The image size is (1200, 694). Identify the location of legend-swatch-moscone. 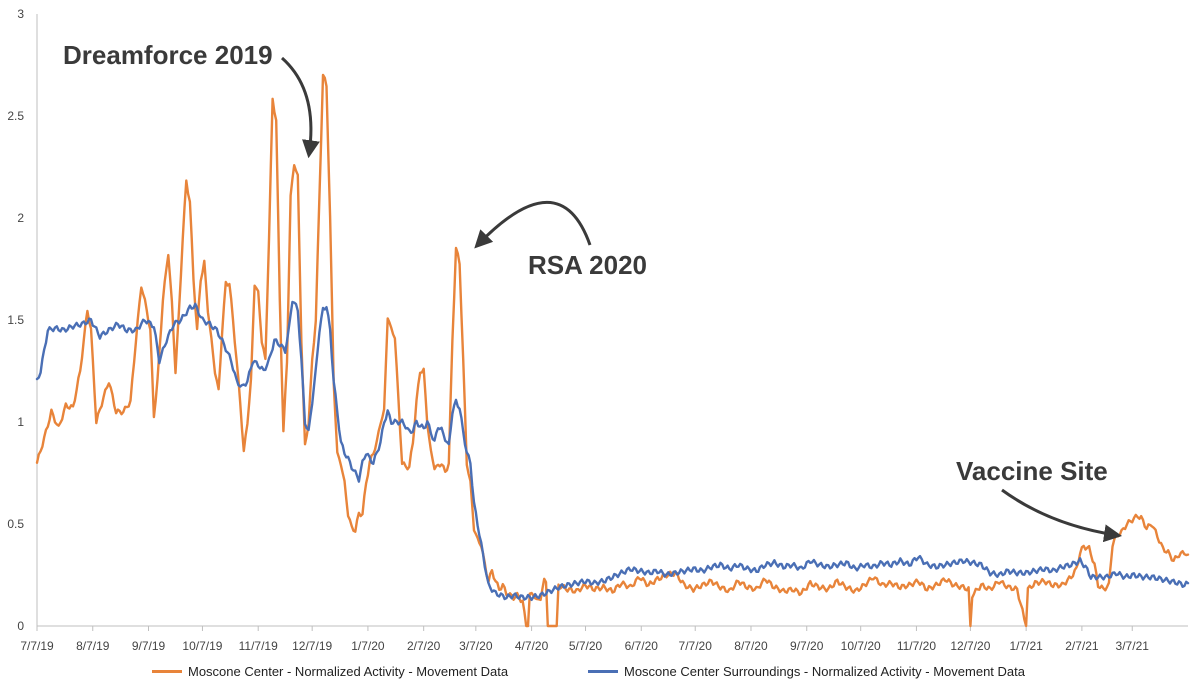
(167, 671).